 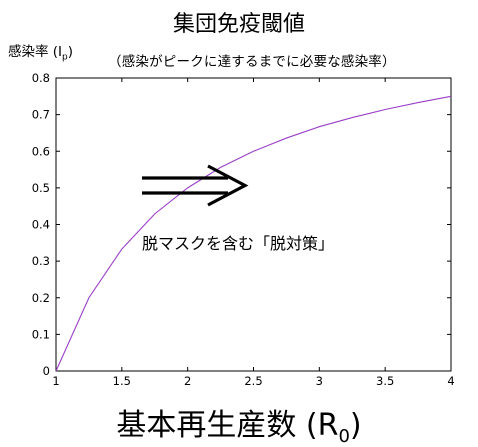 I want to click on y-tick-label: 0.5, so click(x=41, y=188).